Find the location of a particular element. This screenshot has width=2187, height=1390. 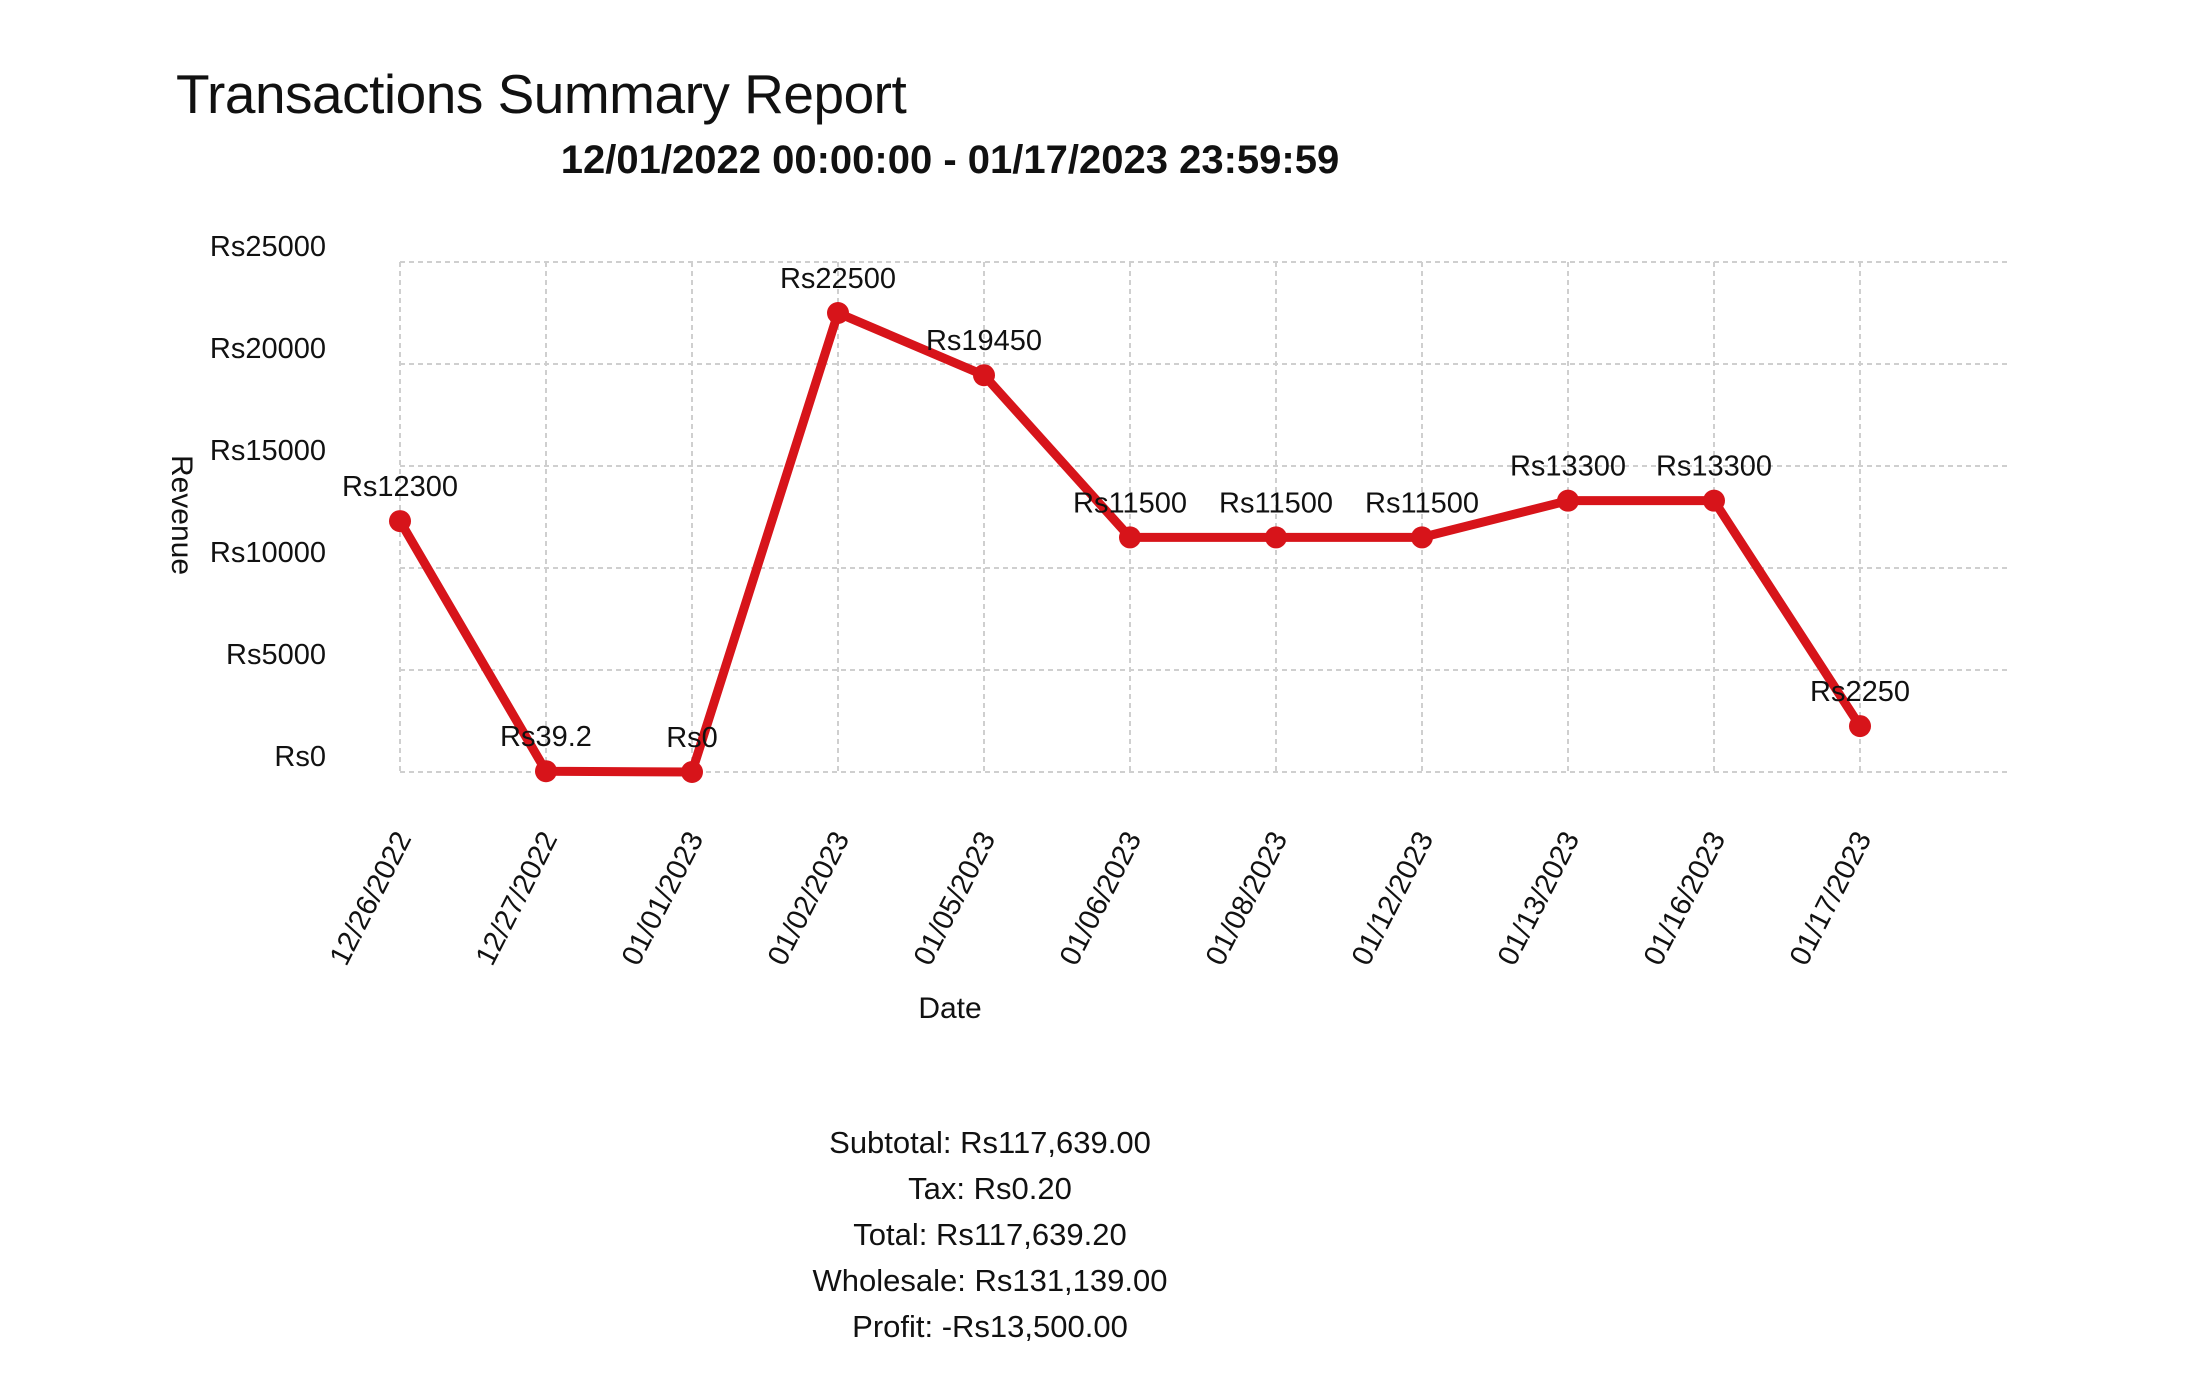

data-label: Rs2250 is located at coordinates (1860, 692).